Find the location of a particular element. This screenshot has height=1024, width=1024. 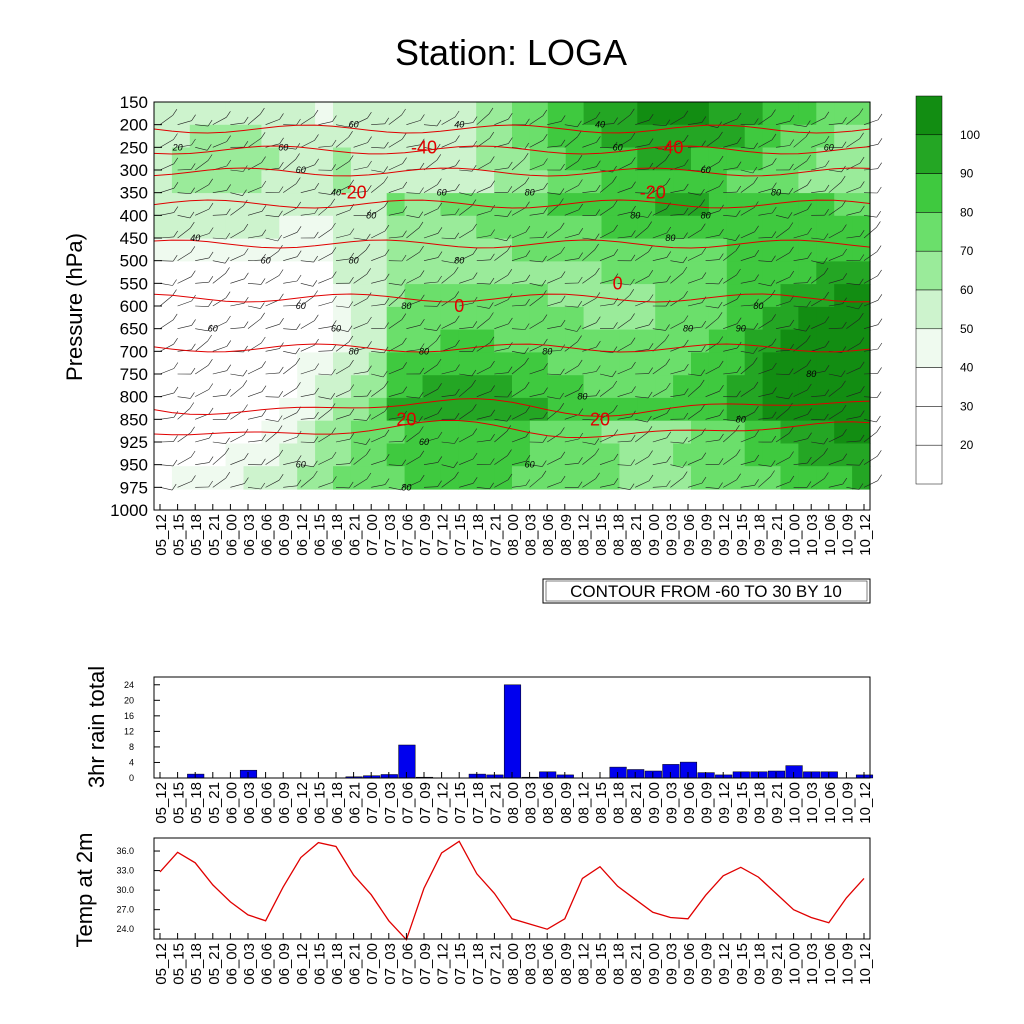

rh-contour-label: 80 is located at coordinates (406, 487).